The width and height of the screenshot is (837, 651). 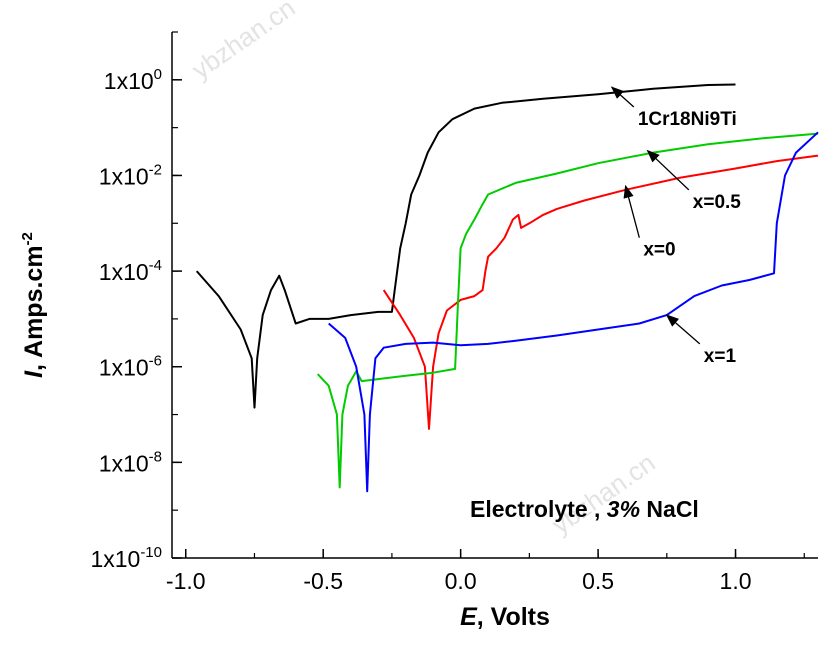 What do you see at coordinates (186, 581) in the screenshot?
I see `x-tick-label-0: -1.0` at bounding box center [186, 581].